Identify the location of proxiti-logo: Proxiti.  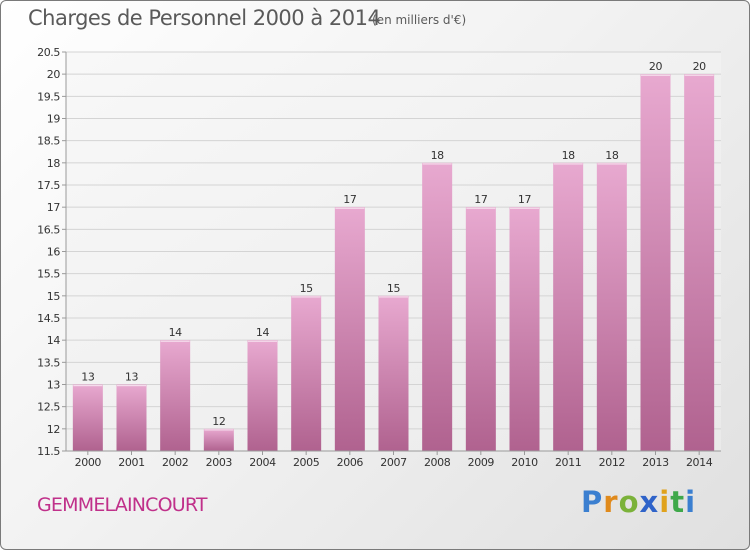
(638, 502).